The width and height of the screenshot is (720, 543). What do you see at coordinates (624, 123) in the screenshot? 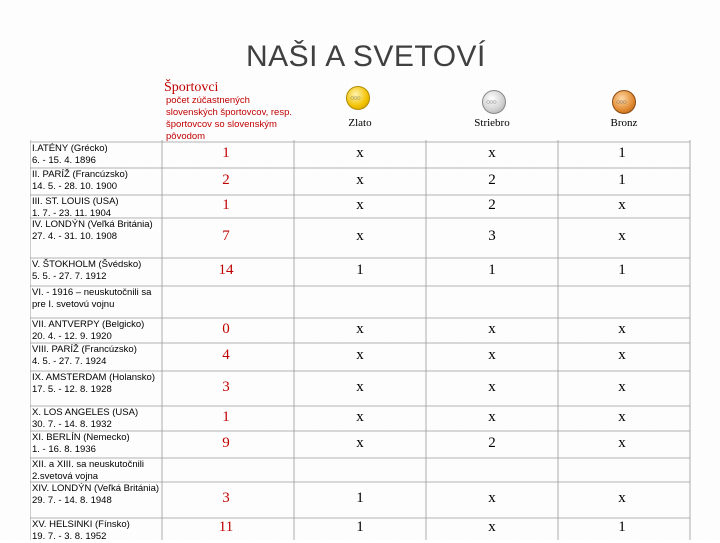
I see `header-bronz: Bronz` at bounding box center [624, 123].